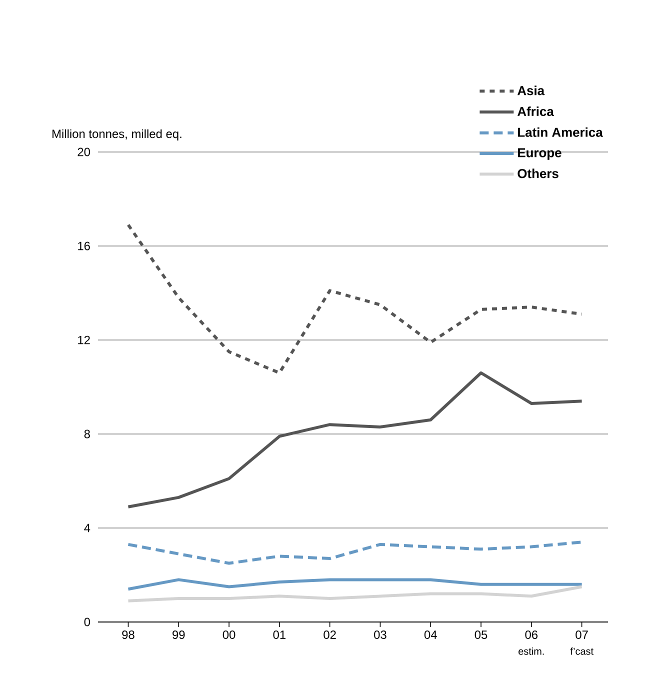 This screenshot has width=667, height=700. Describe the element at coordinates (87, 528) in the screenshot. I see `y-tick-label: 4` at that location.